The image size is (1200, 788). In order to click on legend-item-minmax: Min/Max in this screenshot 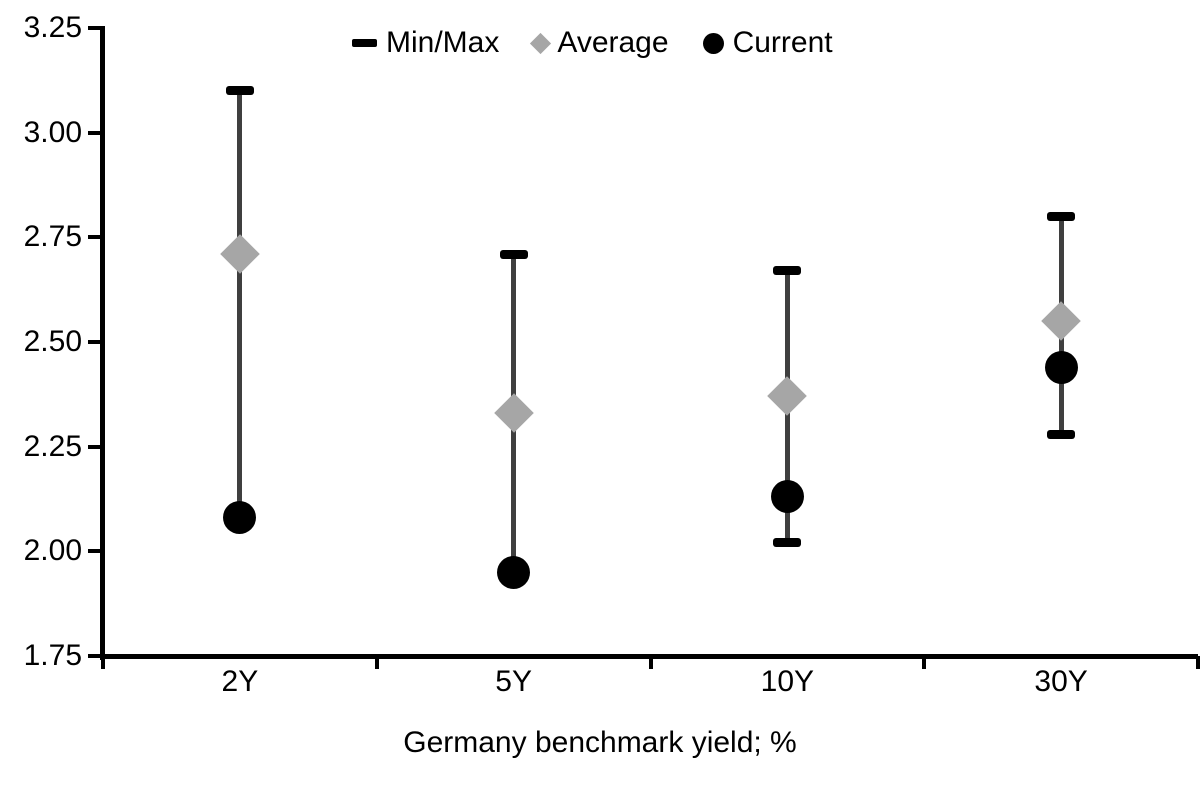, I will do `click(425, 43)`.